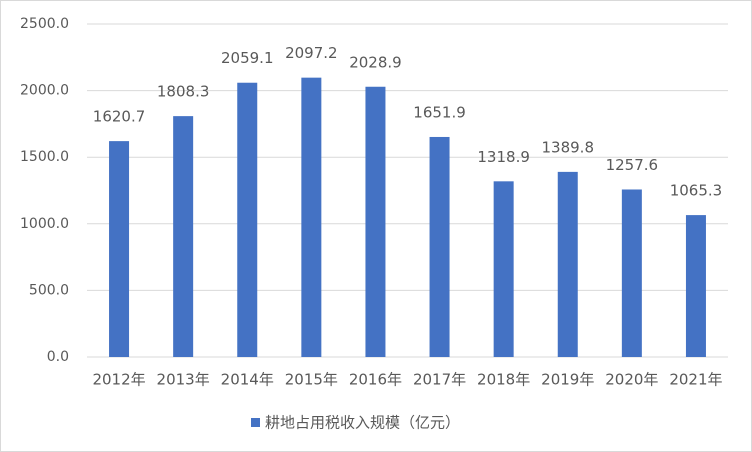 This screenshot has width=752, height=452. Describe the element at coordinates (631, 380) in the screenshot. I see `x-tick-label: 2020年` at that location.